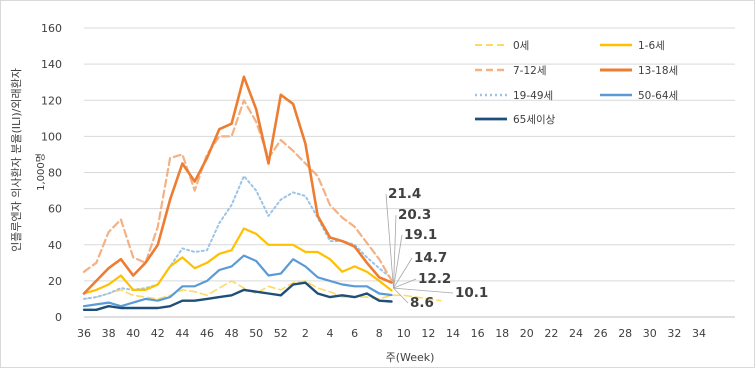  What do you see at coordinates (428, 333) in the screenshot?
I see `x-tick-label: 12` at bounding box center [428, 333].